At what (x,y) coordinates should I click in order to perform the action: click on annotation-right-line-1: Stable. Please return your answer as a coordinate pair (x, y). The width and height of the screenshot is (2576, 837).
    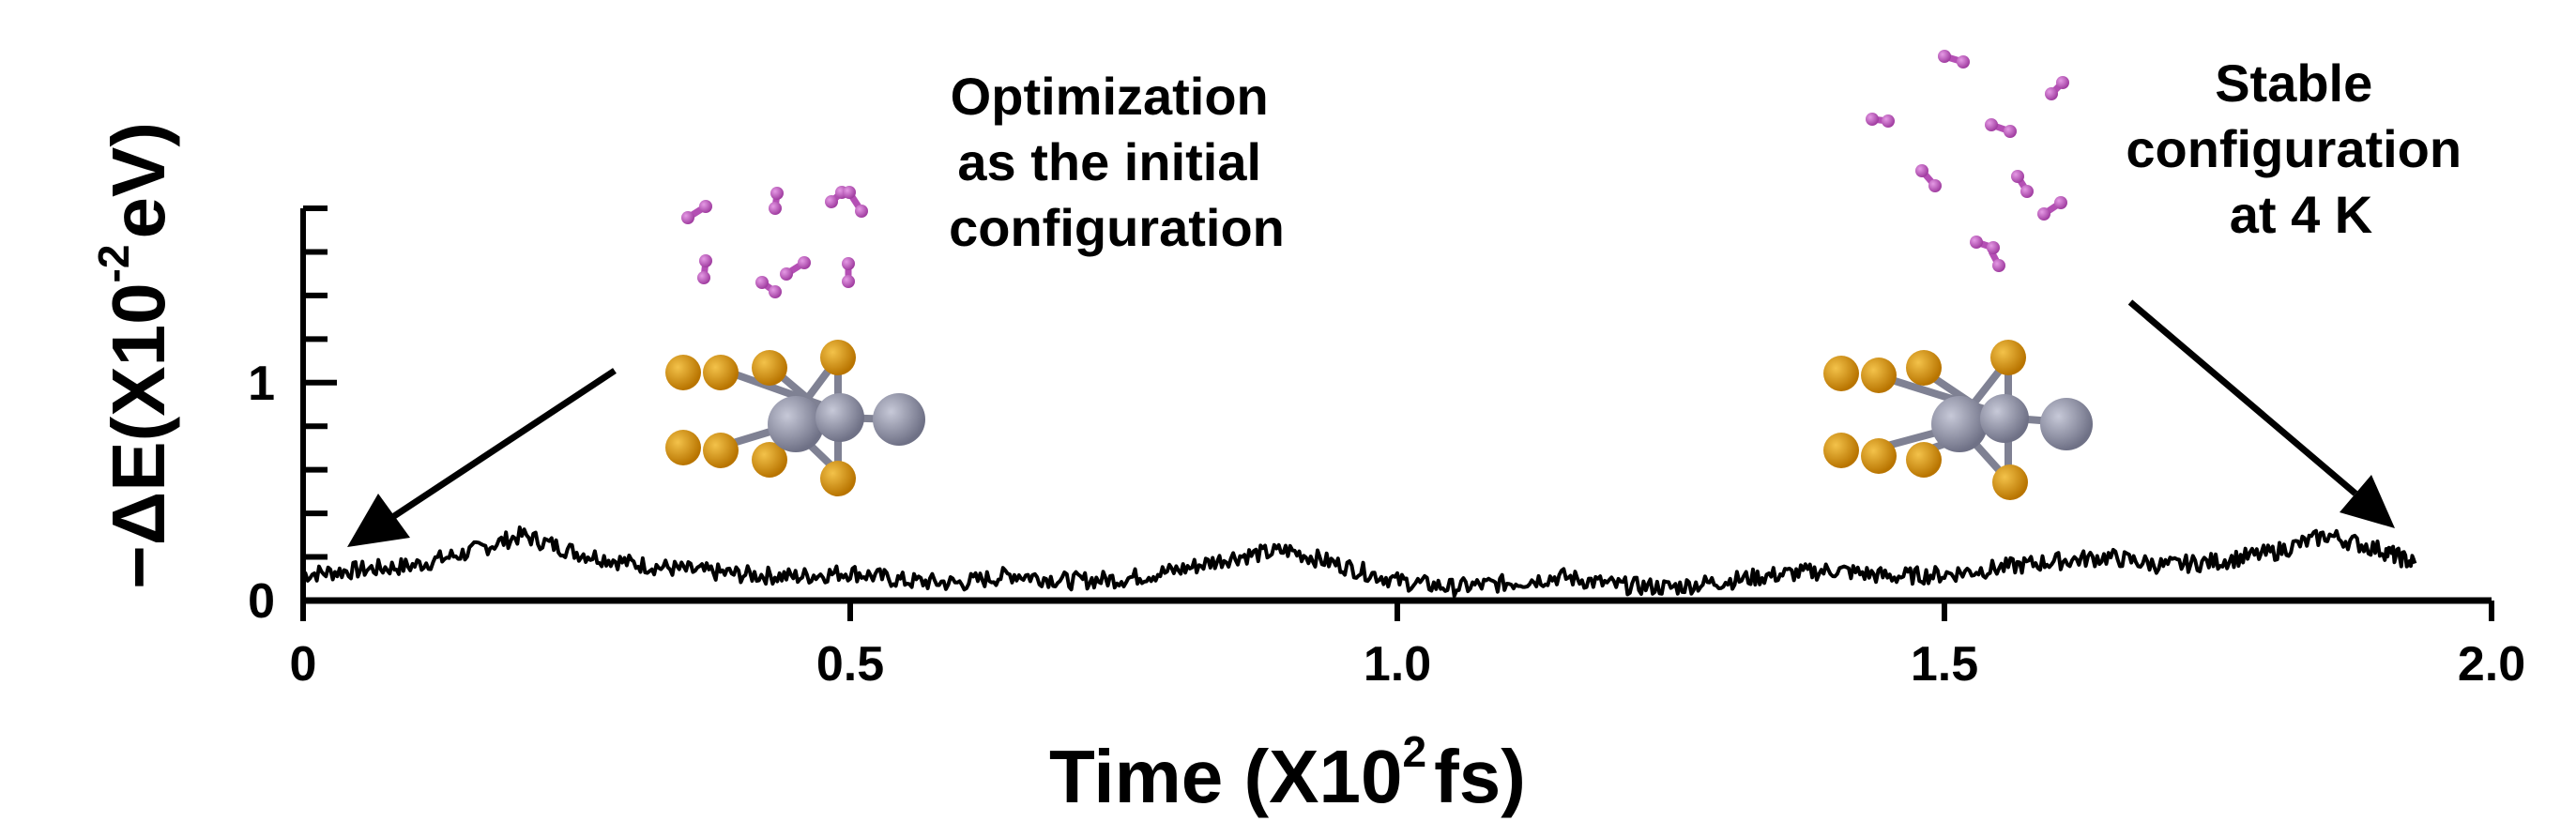
    Looking at the image, I should click on (2293, 83).